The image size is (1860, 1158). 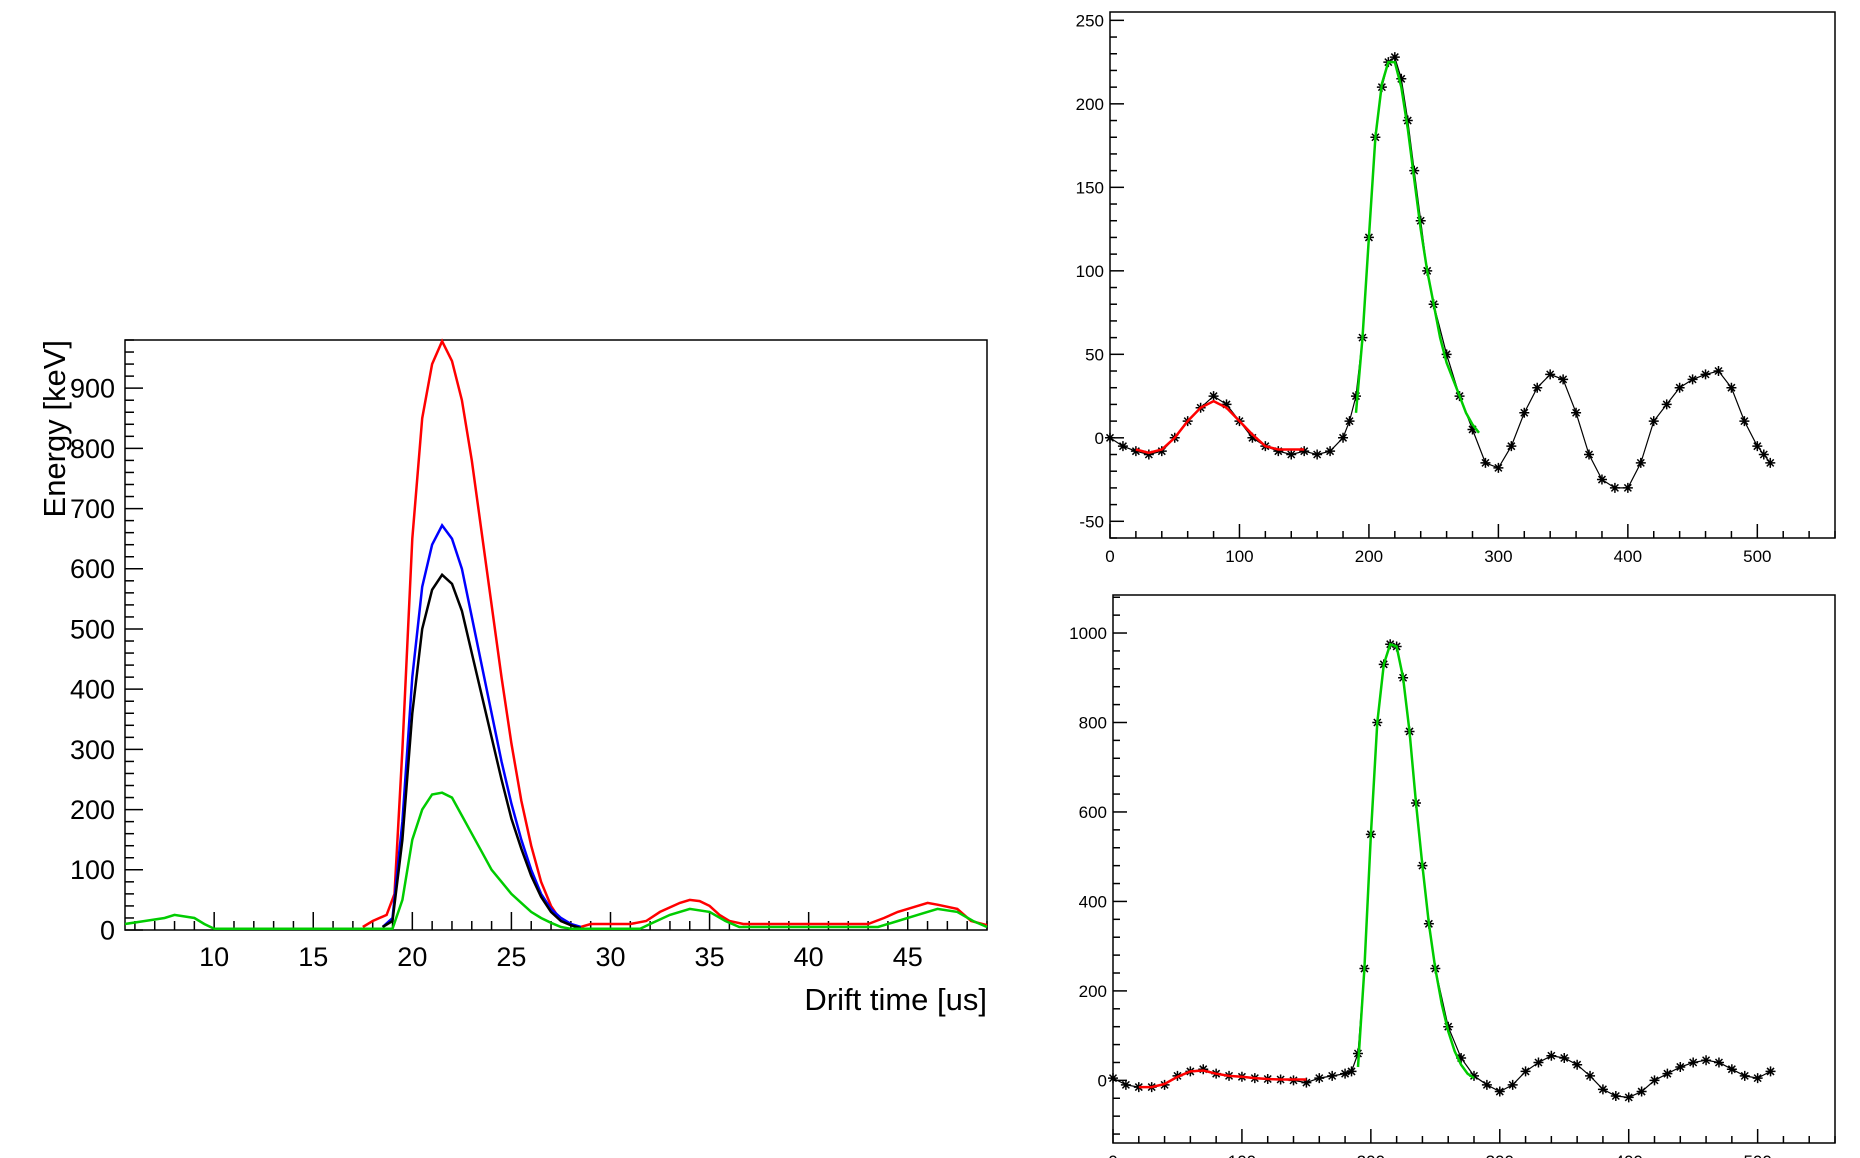 What do you see at coordinates (610, 957) in the screenshot?
I see `x-tick-label: 30` at bounding box center [610, 957].